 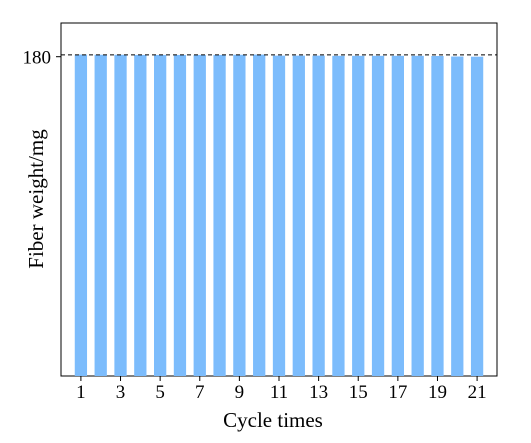 I want to click on x-tick-label: 7, so click(x=200, y=392).